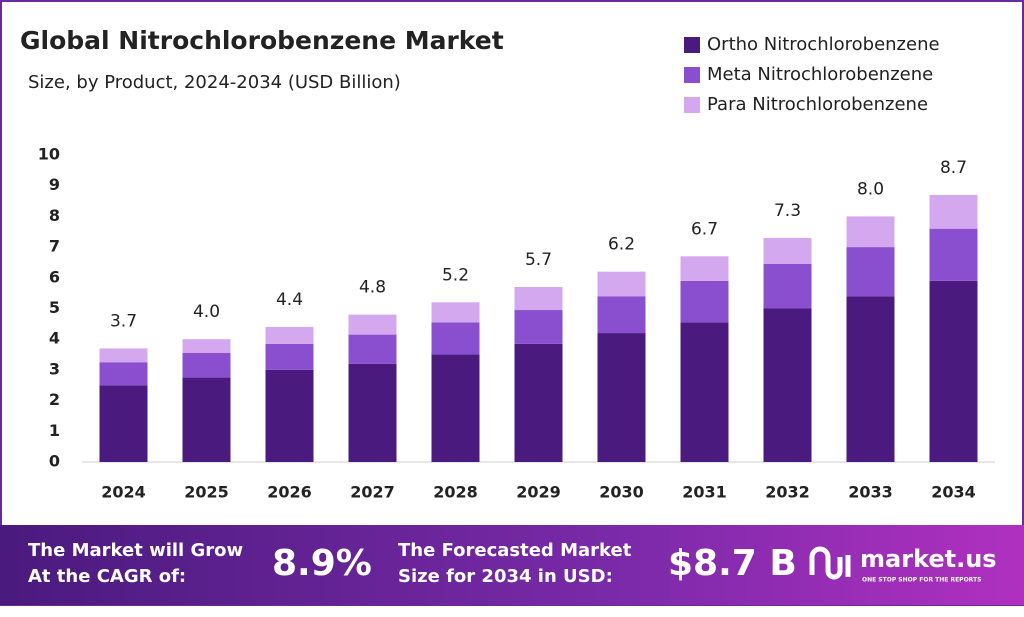  I want to click on x-tick-label: 2029, so click(538, 492).